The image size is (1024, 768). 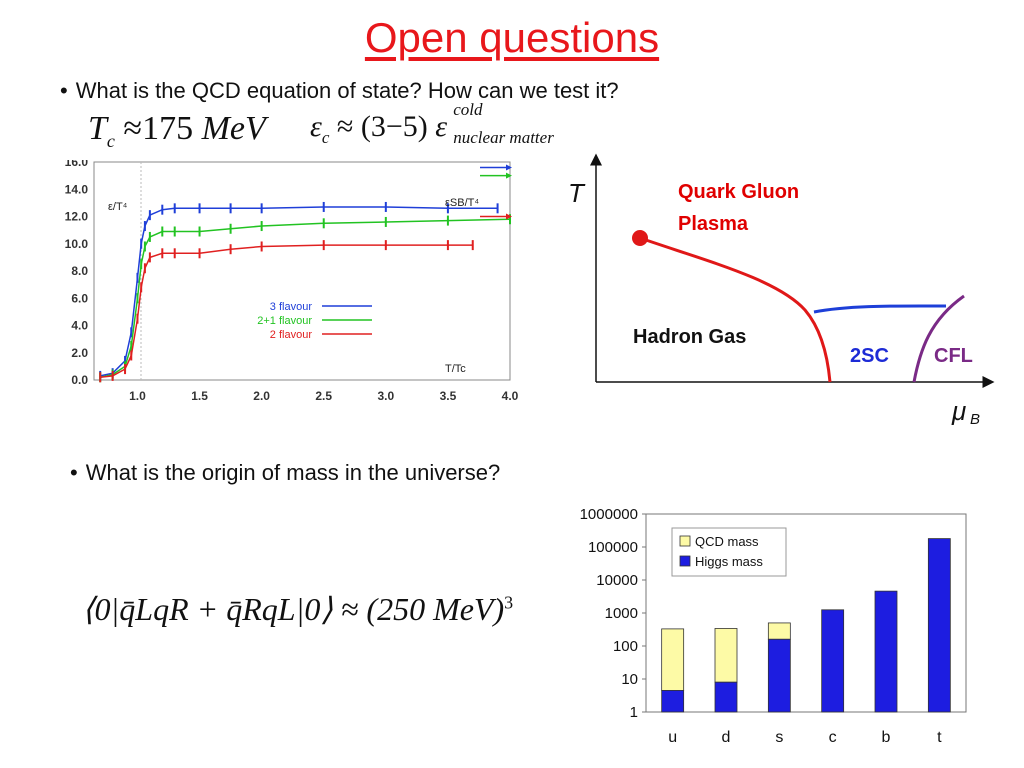 I want to click on eos-x-tick-label: 1.0, so click(x=137, y=396).